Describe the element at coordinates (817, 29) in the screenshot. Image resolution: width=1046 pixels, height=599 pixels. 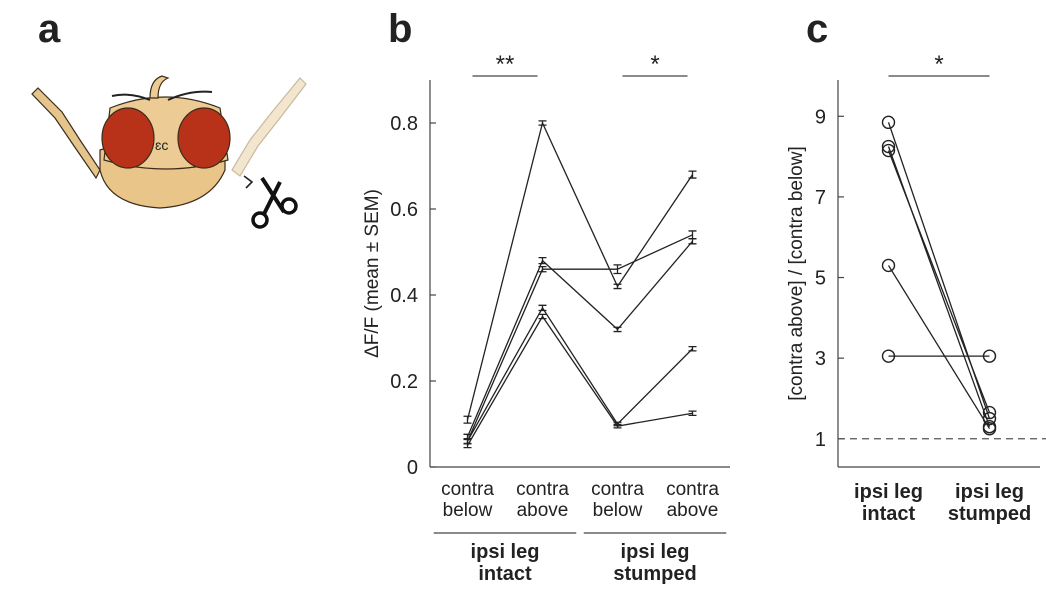
I see `panel-label: c` at that location.